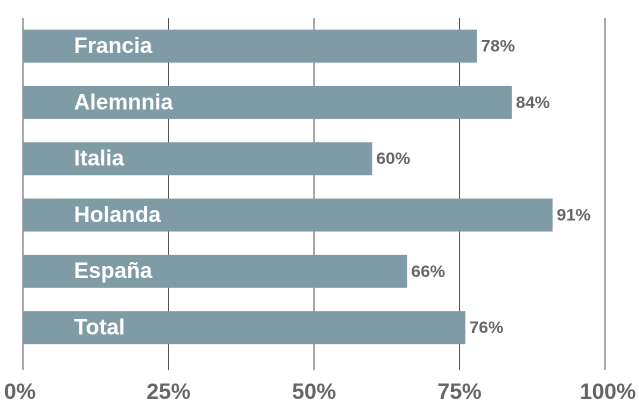  I want to click on bar-label: España, so click(113, 270).